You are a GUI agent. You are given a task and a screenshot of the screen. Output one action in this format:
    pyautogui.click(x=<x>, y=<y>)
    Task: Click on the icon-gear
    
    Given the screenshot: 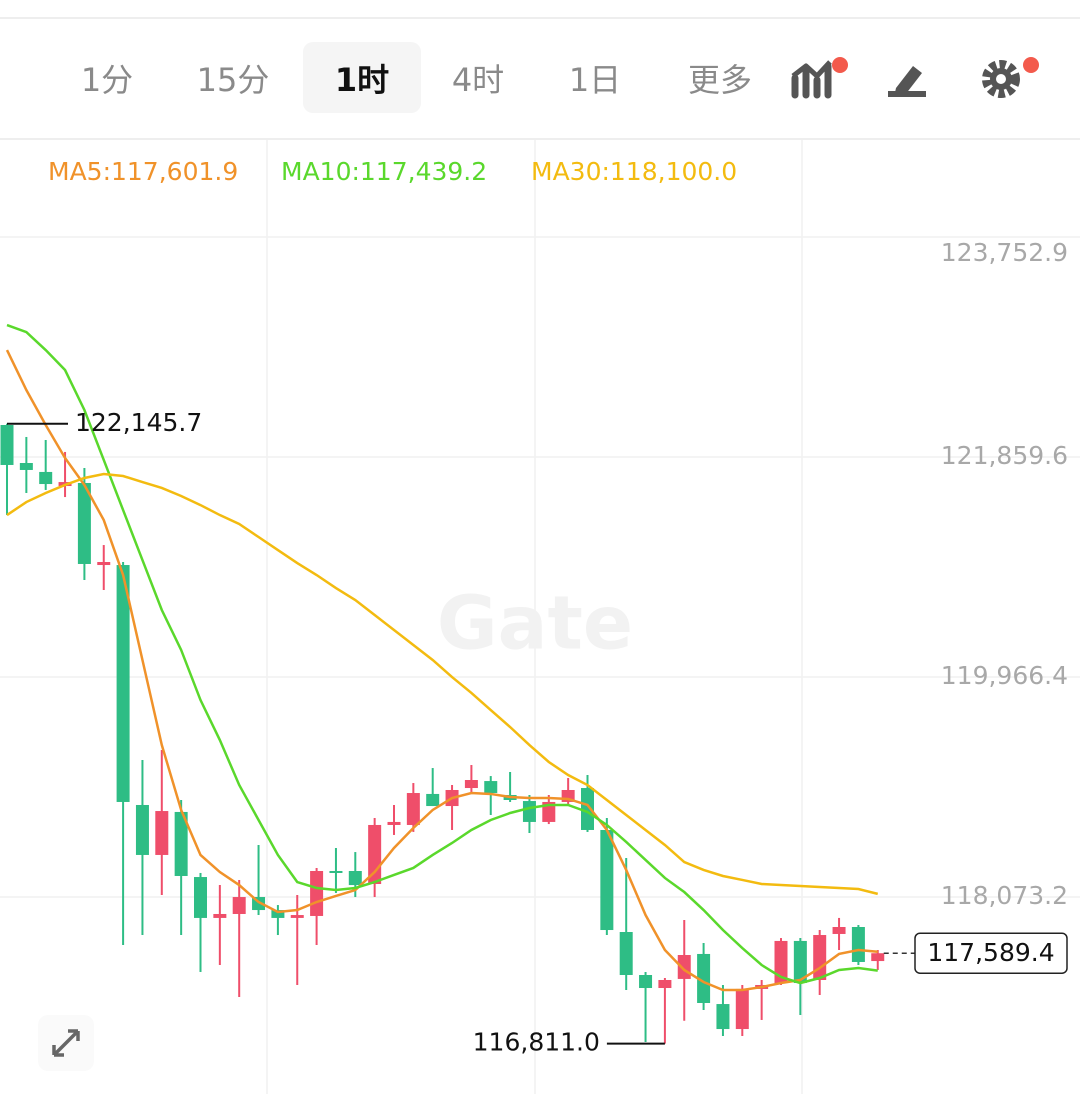 What is the action you would take?
    pyautogui.click(x=1001, y=79)
    